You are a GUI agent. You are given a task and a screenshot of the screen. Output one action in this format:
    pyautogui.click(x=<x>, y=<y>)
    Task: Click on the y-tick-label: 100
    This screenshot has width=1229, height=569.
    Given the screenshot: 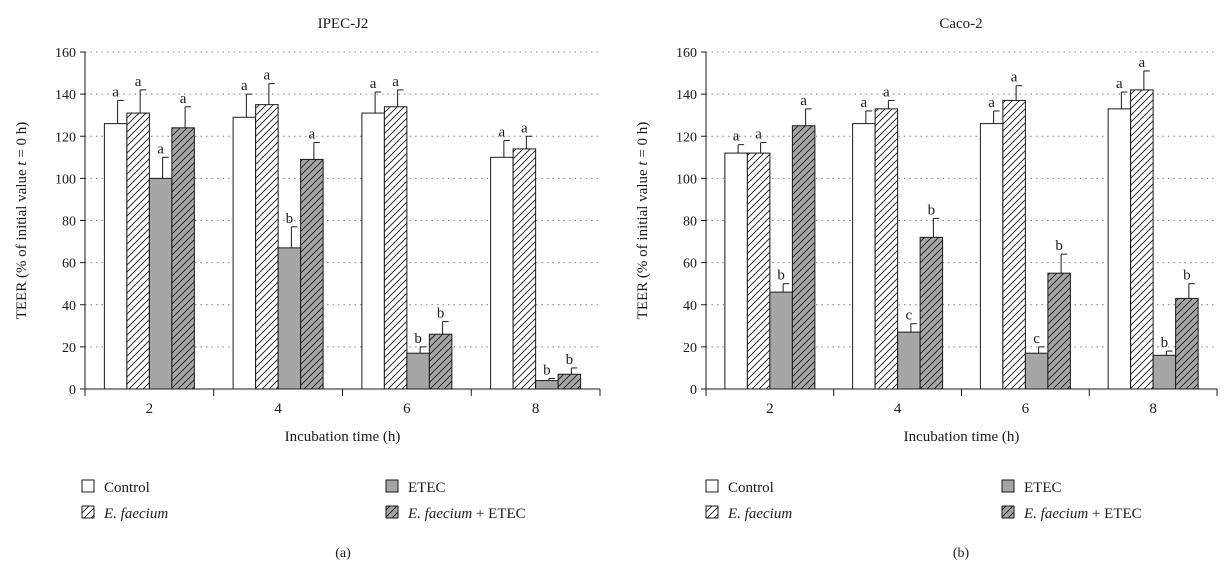 What is the action you would take?
    pyautogui.click(x=65, y=179)
    